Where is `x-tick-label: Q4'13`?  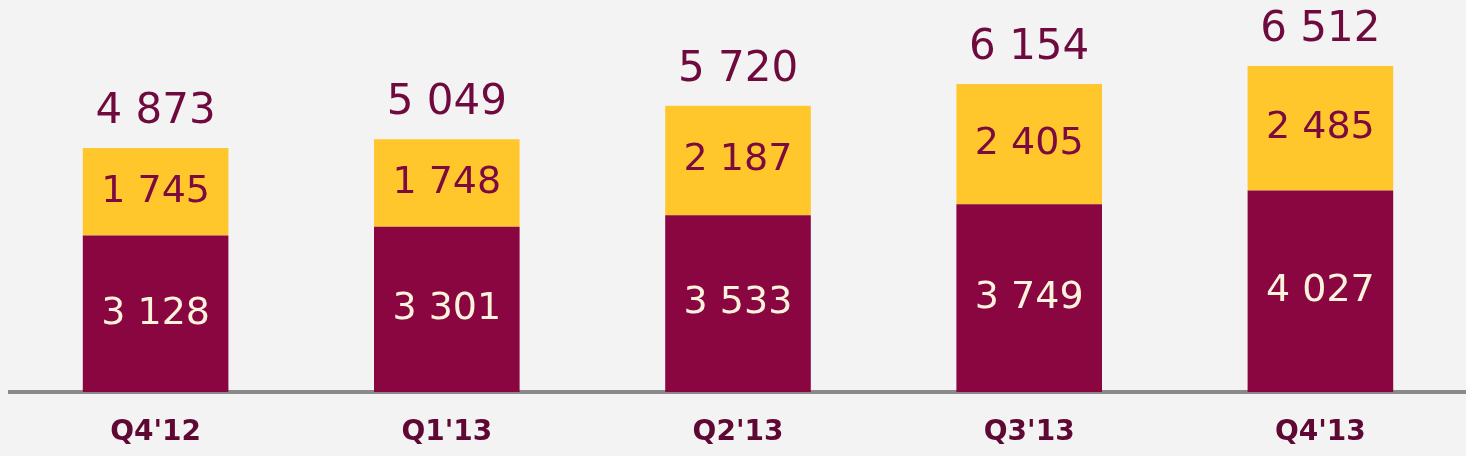 x-tick-label: Q4'13 is located at coordinates (1320, 431).